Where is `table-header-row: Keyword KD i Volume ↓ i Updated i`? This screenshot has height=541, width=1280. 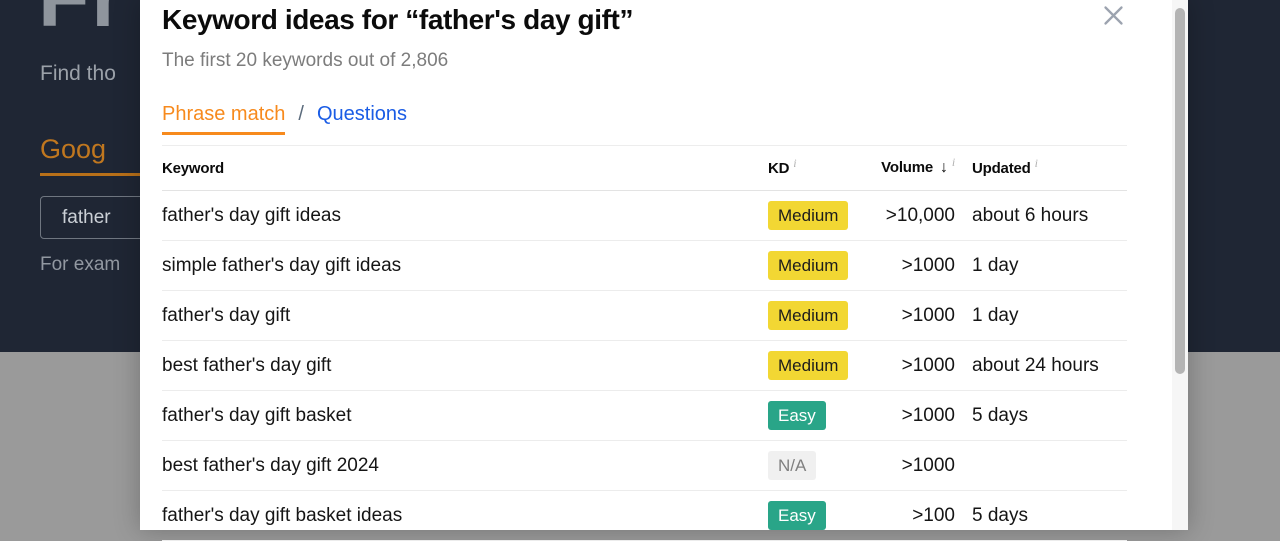
table-header-row: Keyword KD i Volume ↓ i Updated i is located at coordinates (644, 168).